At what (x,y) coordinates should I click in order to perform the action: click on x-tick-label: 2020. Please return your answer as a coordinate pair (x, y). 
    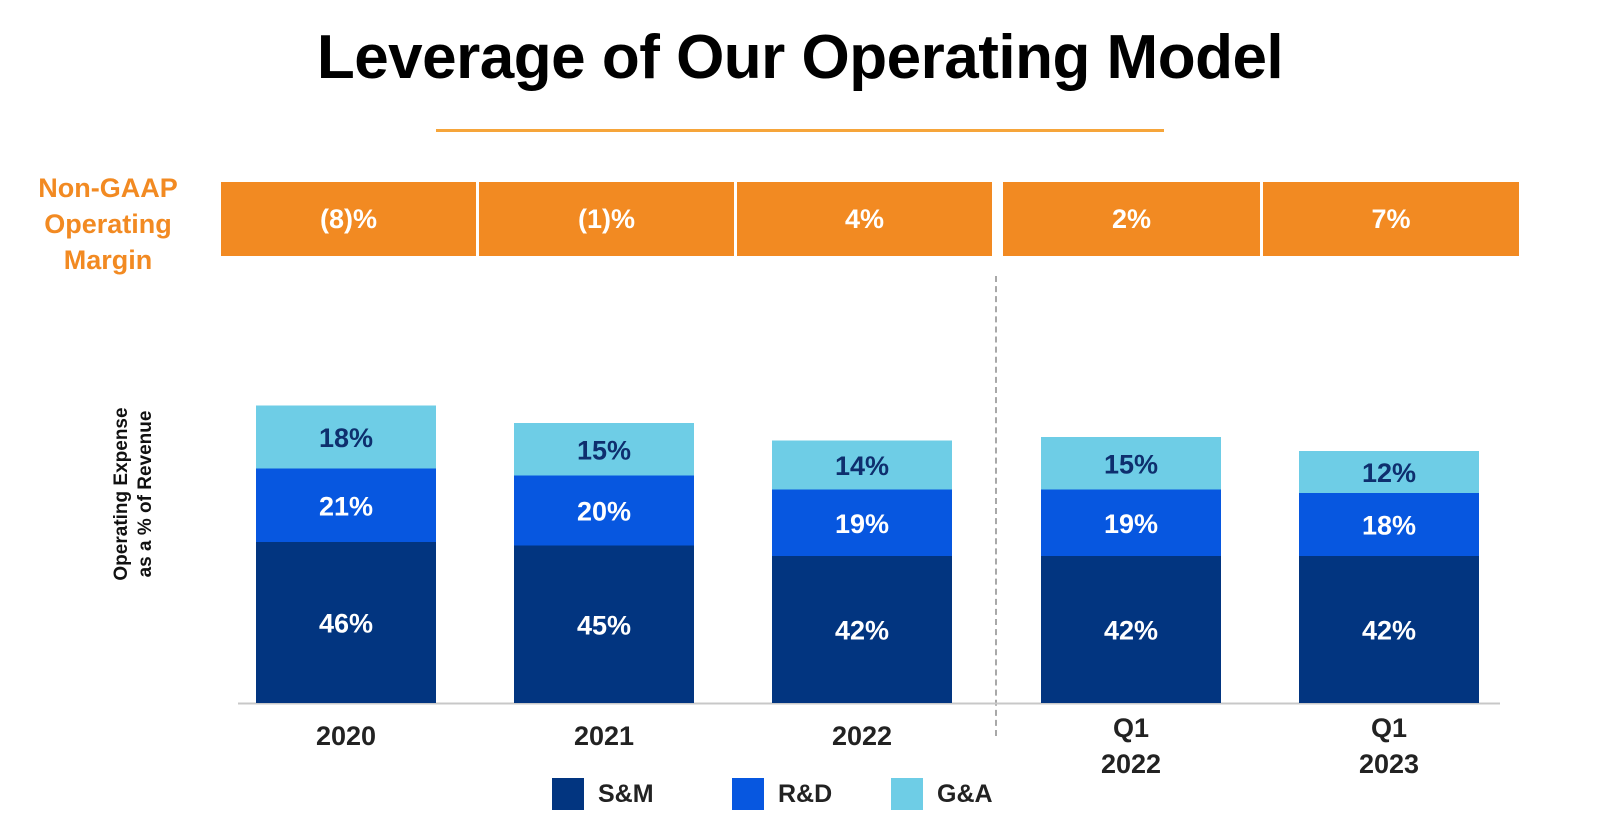
    Looking at the image, I should click on (346, 736).